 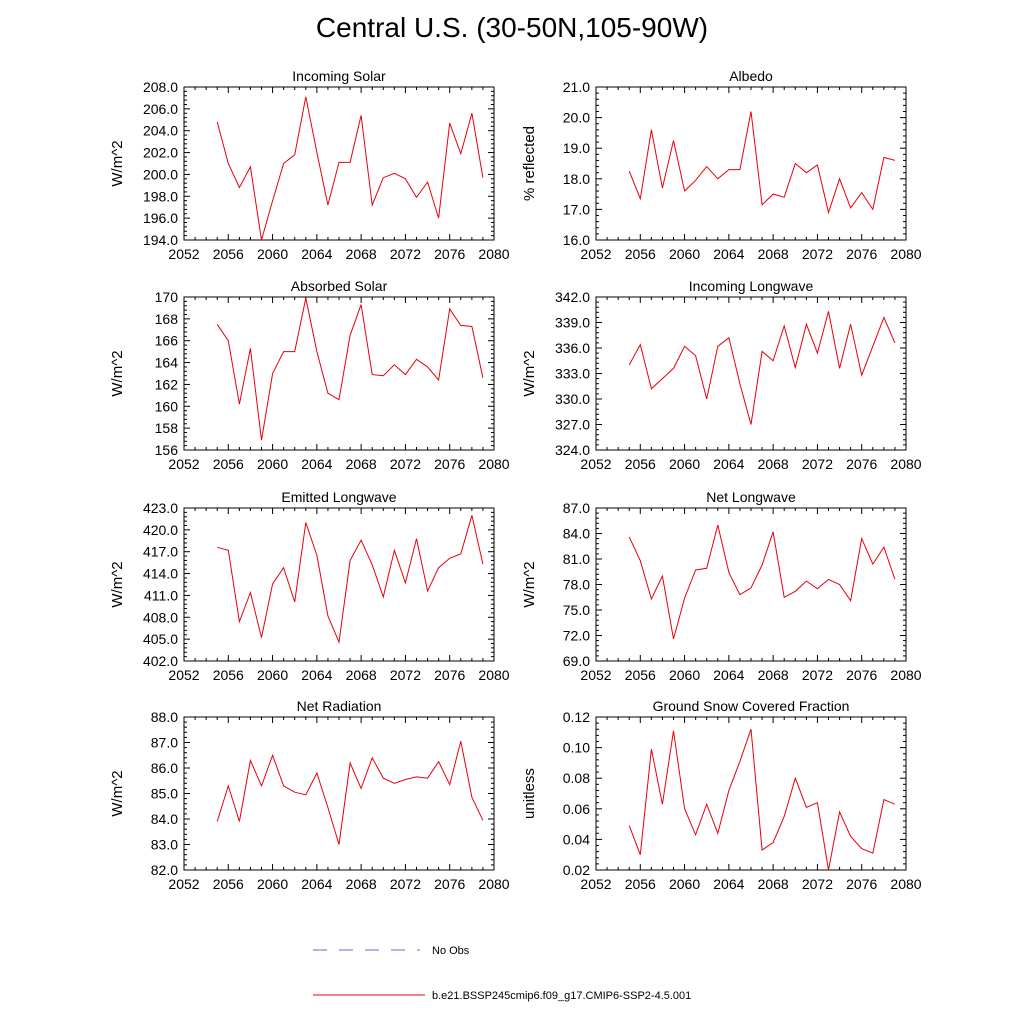 What do you see at coordinates (167, 384) in the screenshot?
I see `y-tick-label: 162` at bounding box center [167, 384].